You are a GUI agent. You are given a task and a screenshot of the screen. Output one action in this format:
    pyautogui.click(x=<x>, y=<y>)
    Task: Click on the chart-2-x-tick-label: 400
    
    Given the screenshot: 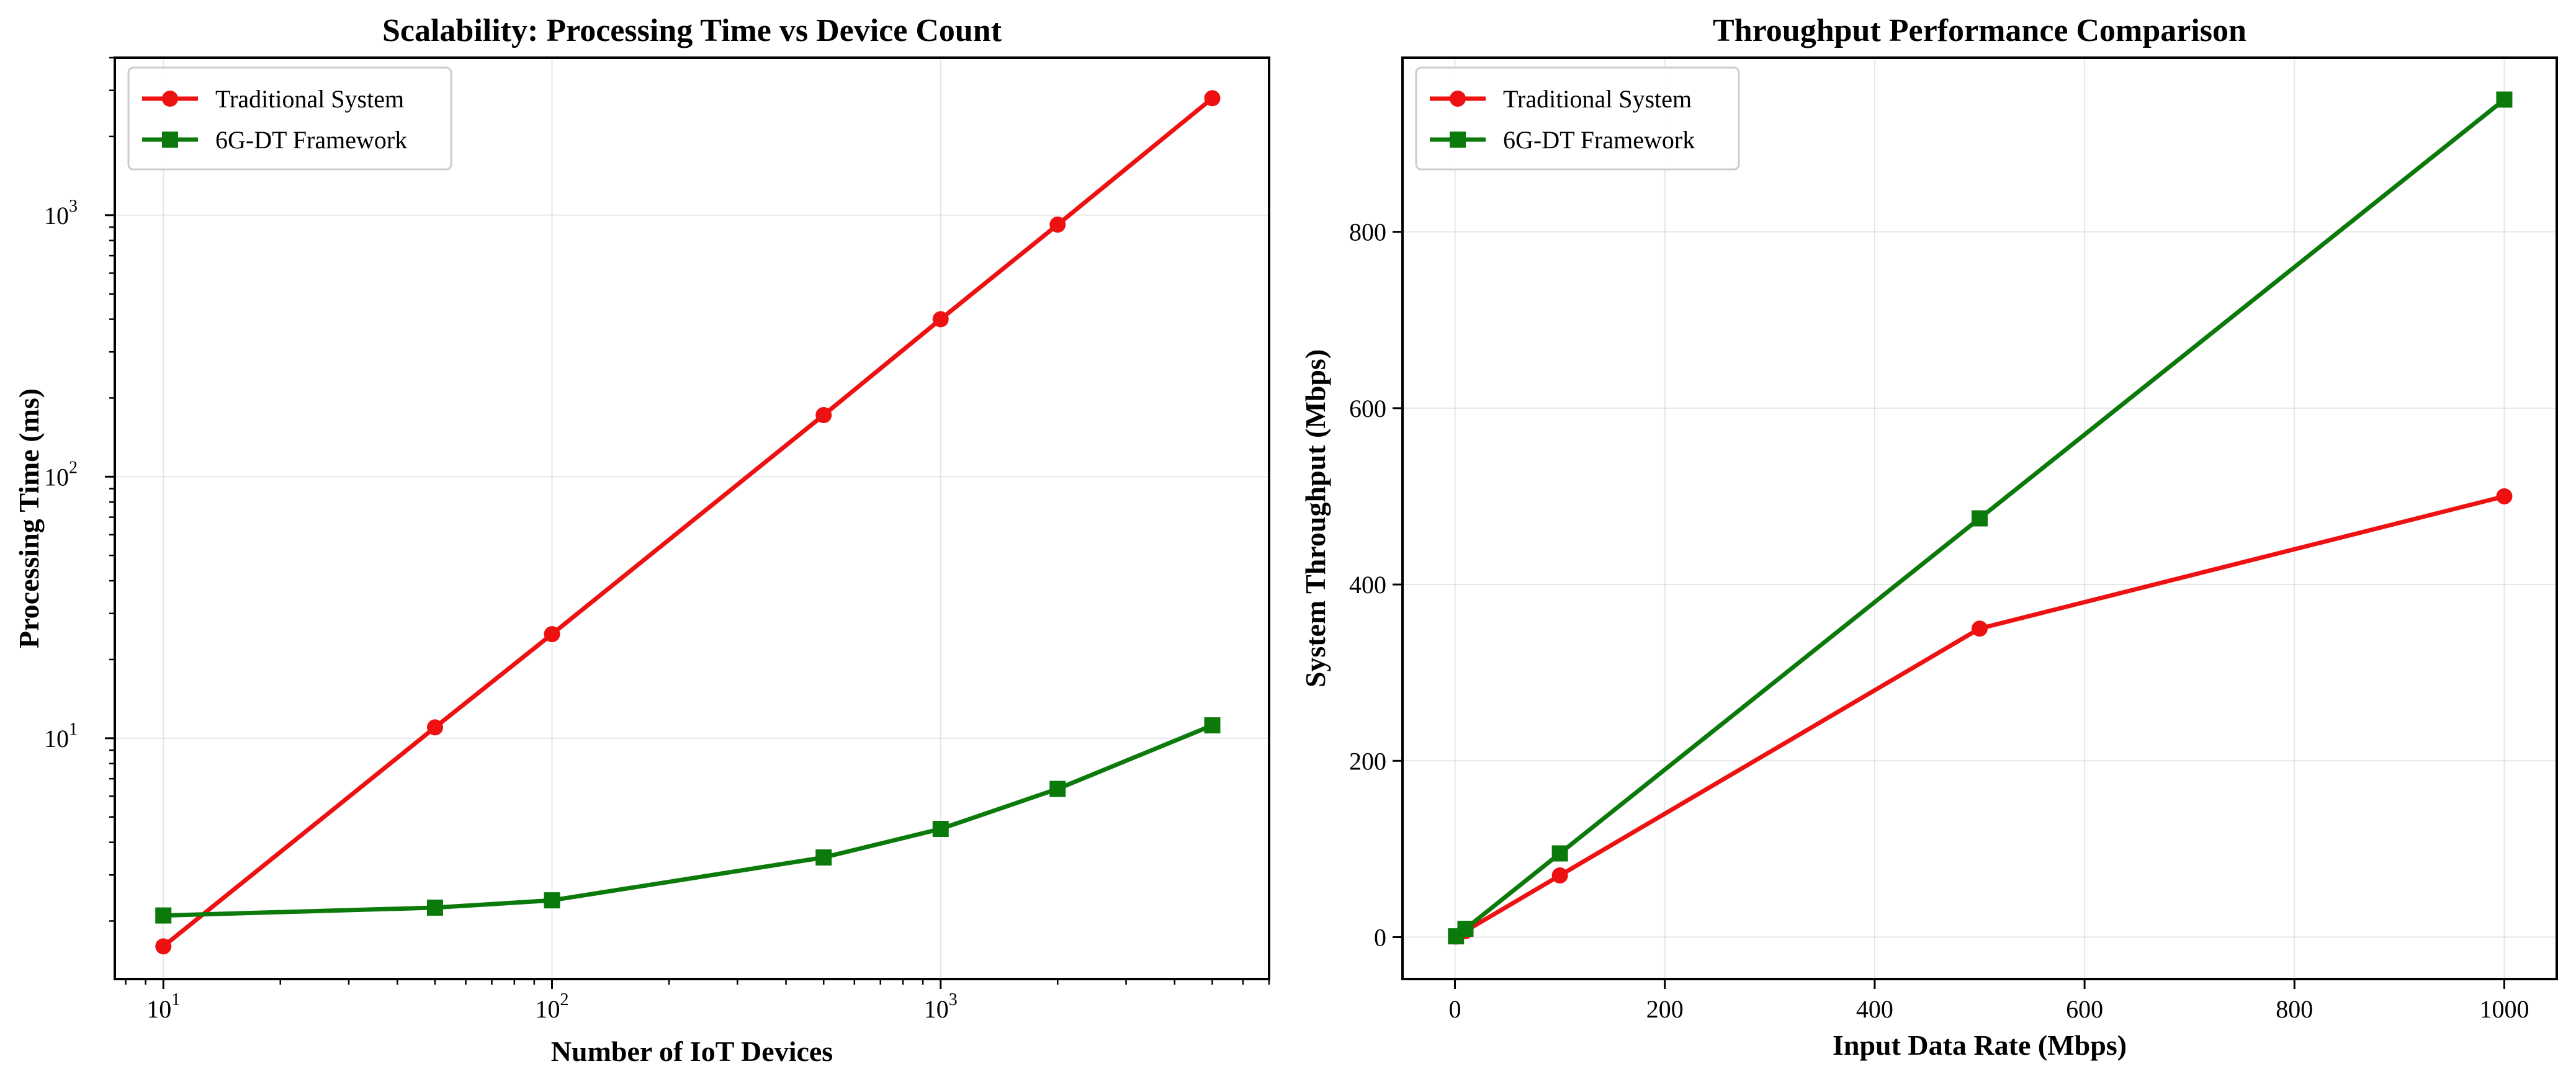 What is the action you would take?
    pyautogui.click(x=1874, y=1009)
    